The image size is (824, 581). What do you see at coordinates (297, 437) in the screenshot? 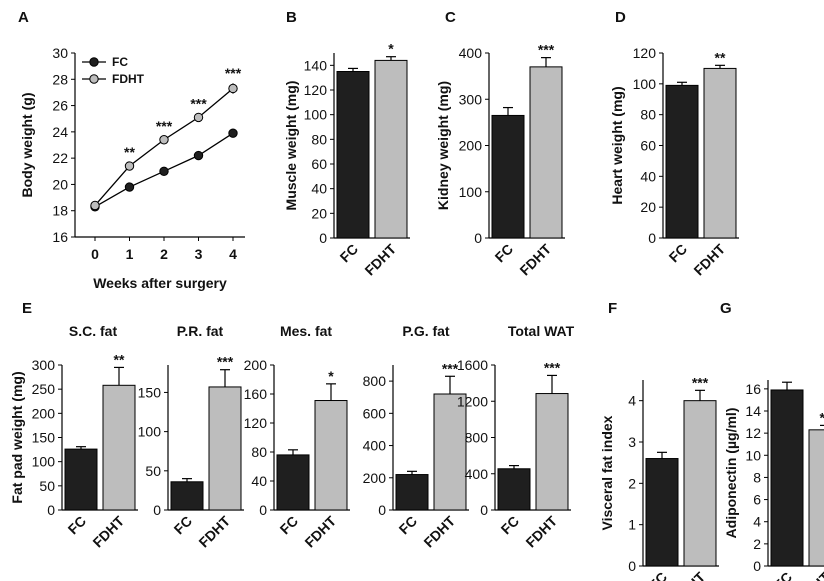
I see `bar-chart-mes-fat: 0 40 80 120 160 200 FC * FDHT Mes. fat` at bounding box center [297, 437].